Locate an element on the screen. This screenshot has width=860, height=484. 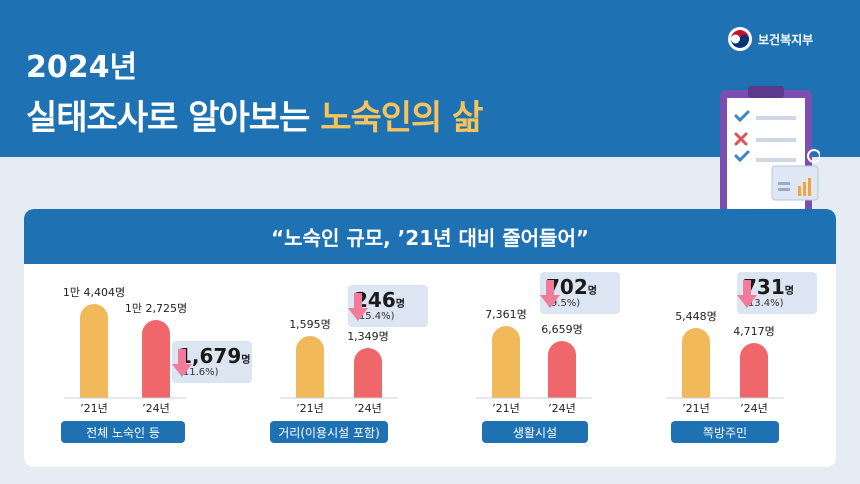
decrease-value: 1,679명 is located at coordinates (214, 356).